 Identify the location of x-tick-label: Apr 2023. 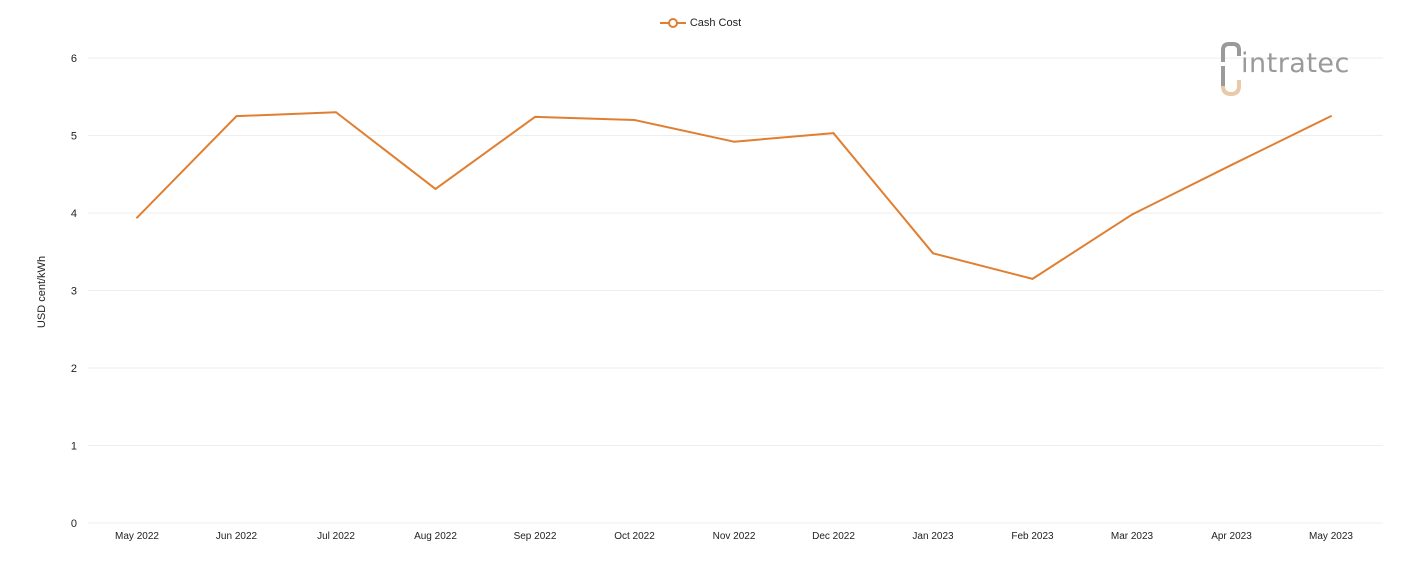
(1231, 536).